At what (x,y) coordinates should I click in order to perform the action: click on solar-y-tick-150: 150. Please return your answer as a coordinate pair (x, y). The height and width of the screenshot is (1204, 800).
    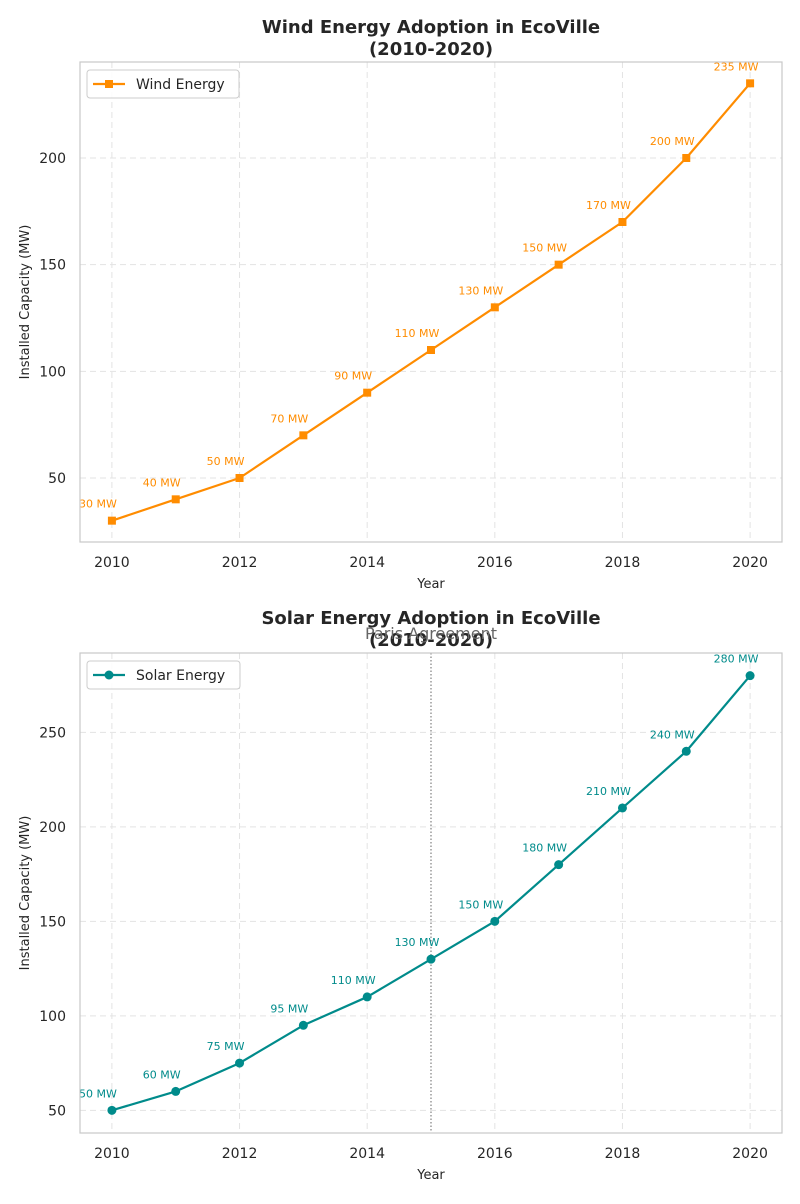
    Looking at the image, I should click on (52, 922).